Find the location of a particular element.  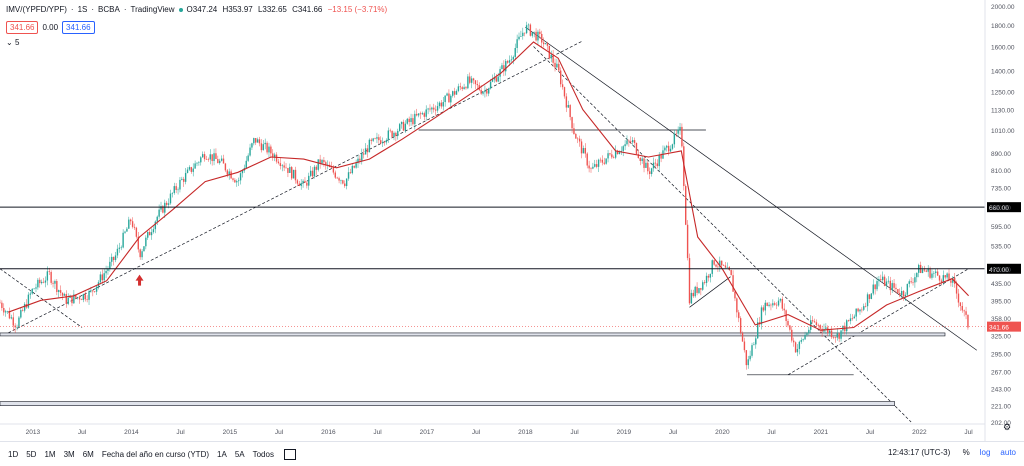

high-value: H353.97 is located at coordinates (237, 9).